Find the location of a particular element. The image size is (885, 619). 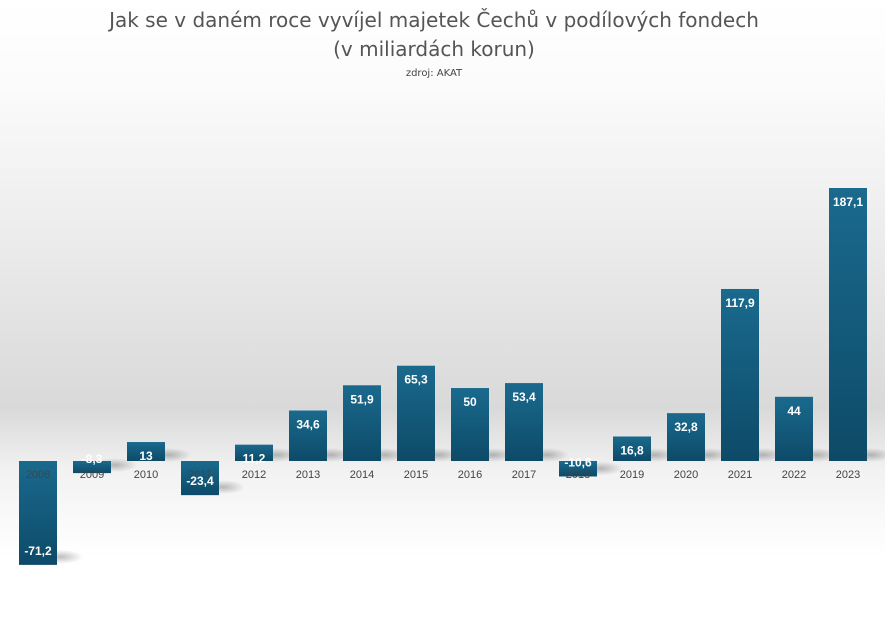

bar-2009 is located at coordinates (92, 467).